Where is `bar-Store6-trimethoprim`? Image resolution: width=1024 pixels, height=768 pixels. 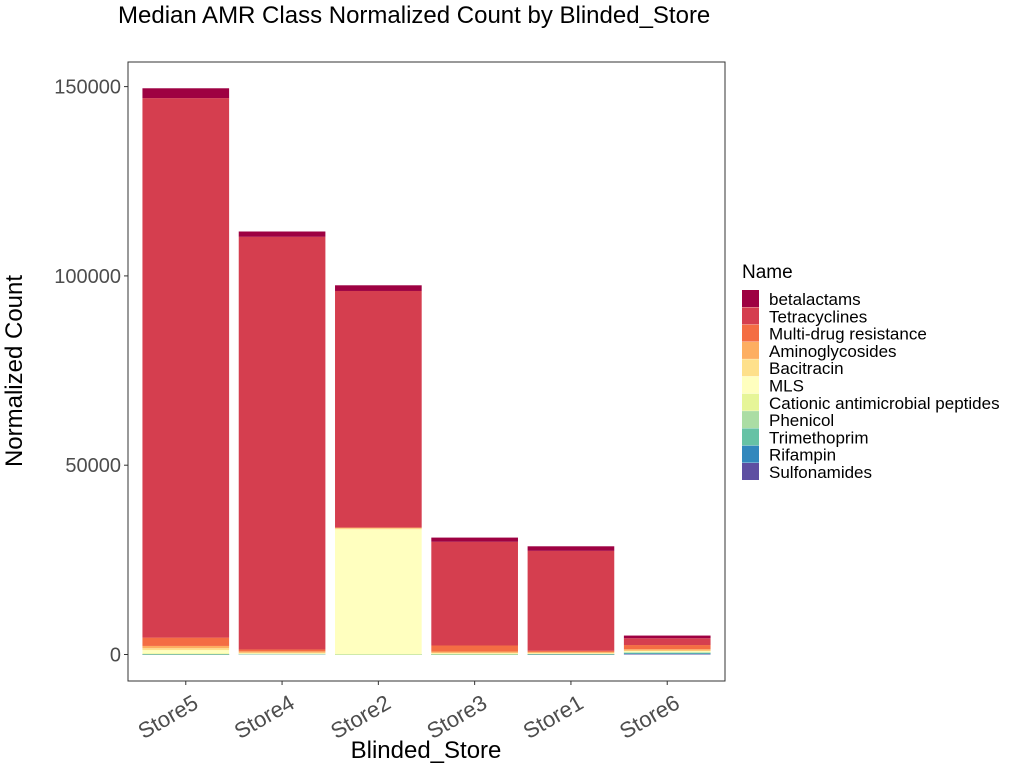
bar-Store6-trimethoprim is located at coordinates (667, 653).